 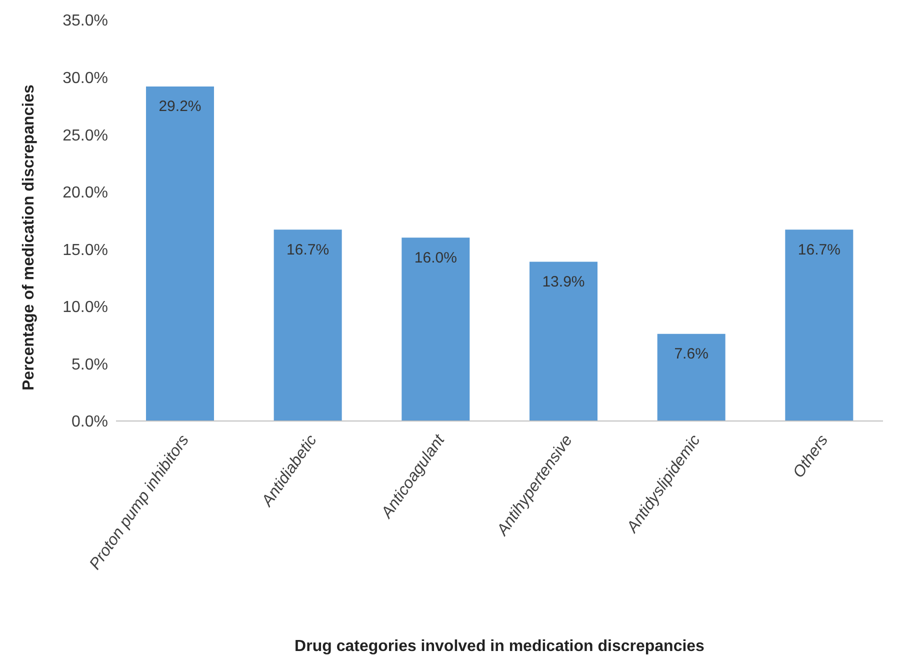 I want to click on y-tick-label: 10.0%, so click(x=85, y=307).